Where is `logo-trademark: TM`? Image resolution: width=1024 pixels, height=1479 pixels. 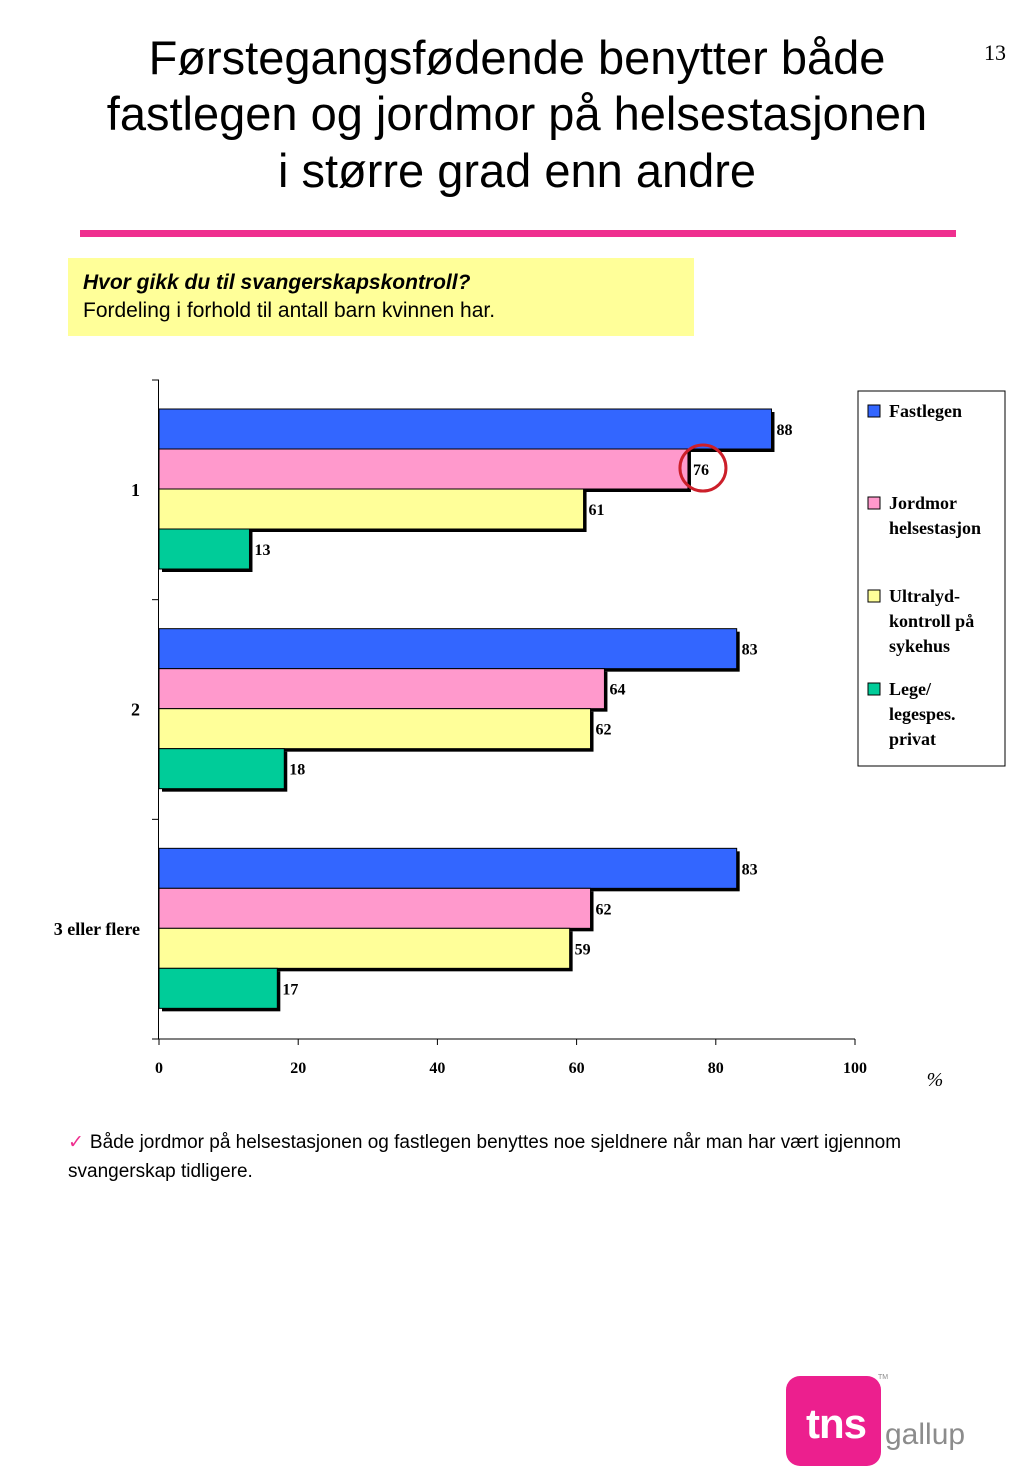
logo-trademark: TM is located at coordinates (883, 1377).